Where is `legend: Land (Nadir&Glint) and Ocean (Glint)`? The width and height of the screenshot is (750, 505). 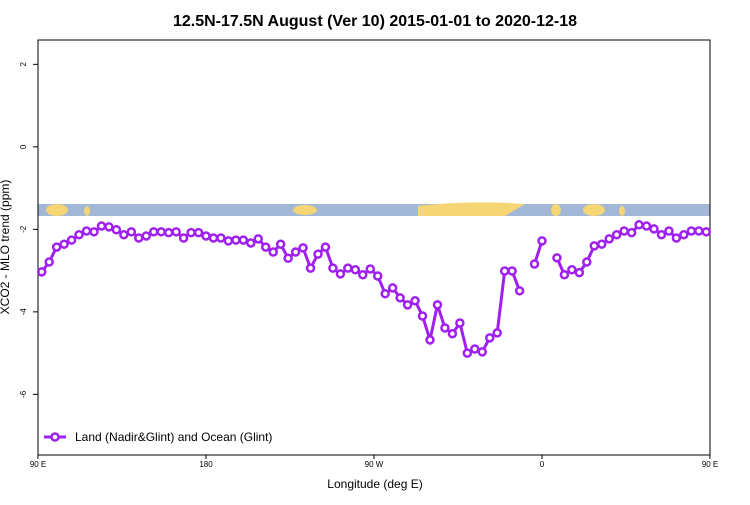
legend: Land (Nadir&Glint) and Ocean (Glint) is located at coordinates (158, 437).